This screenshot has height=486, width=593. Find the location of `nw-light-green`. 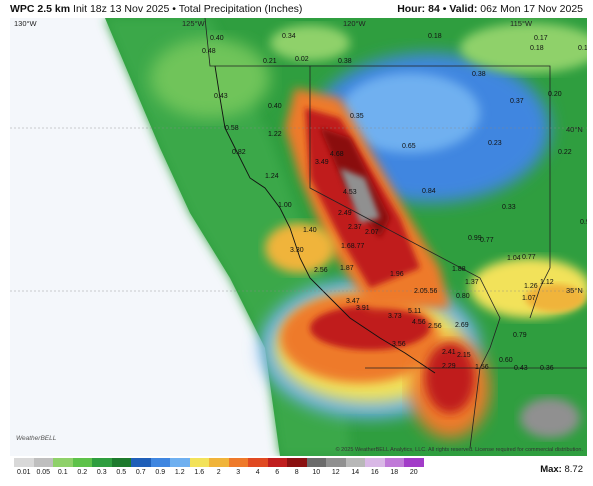

nw-light-green is located at coordinates (210, 78).